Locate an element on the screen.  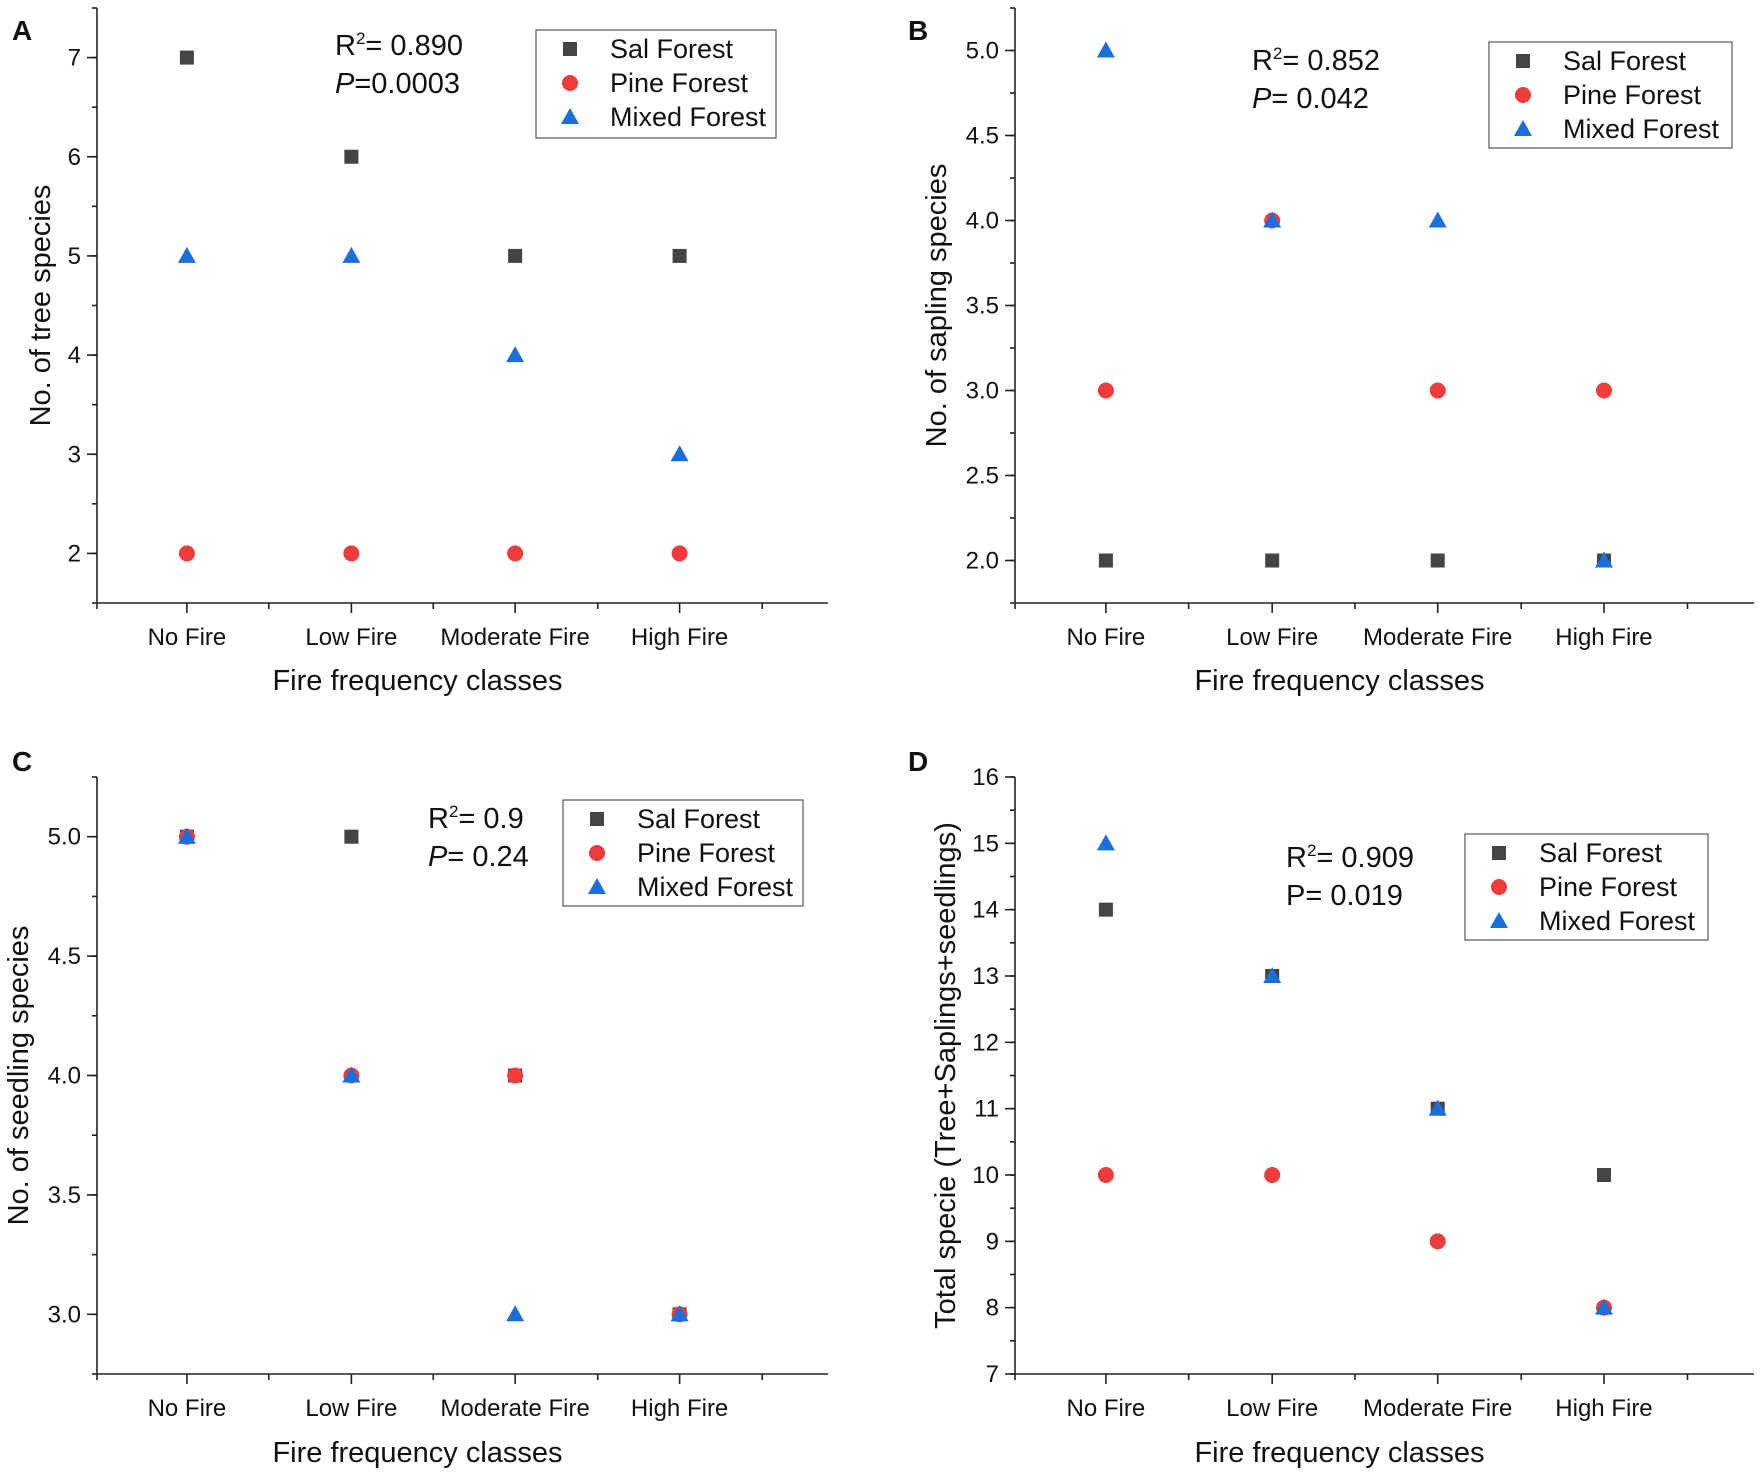
y-tick-label: 3.0 is located at coordinates (982, 391).